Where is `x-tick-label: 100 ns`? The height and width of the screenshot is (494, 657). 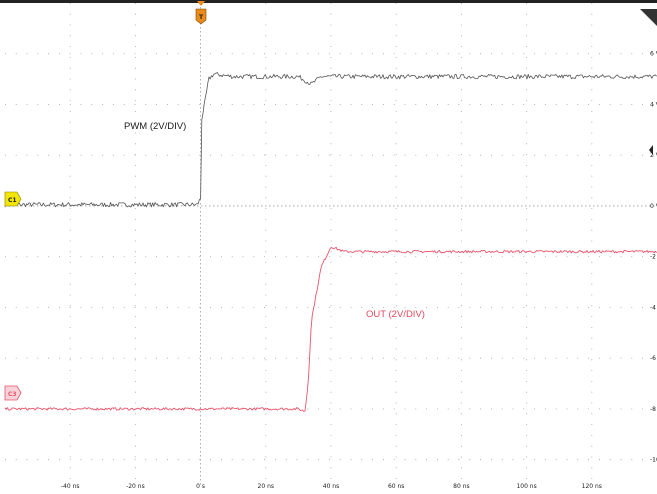
x-tick-label: 100 ns is located at coordinates (526, 486).